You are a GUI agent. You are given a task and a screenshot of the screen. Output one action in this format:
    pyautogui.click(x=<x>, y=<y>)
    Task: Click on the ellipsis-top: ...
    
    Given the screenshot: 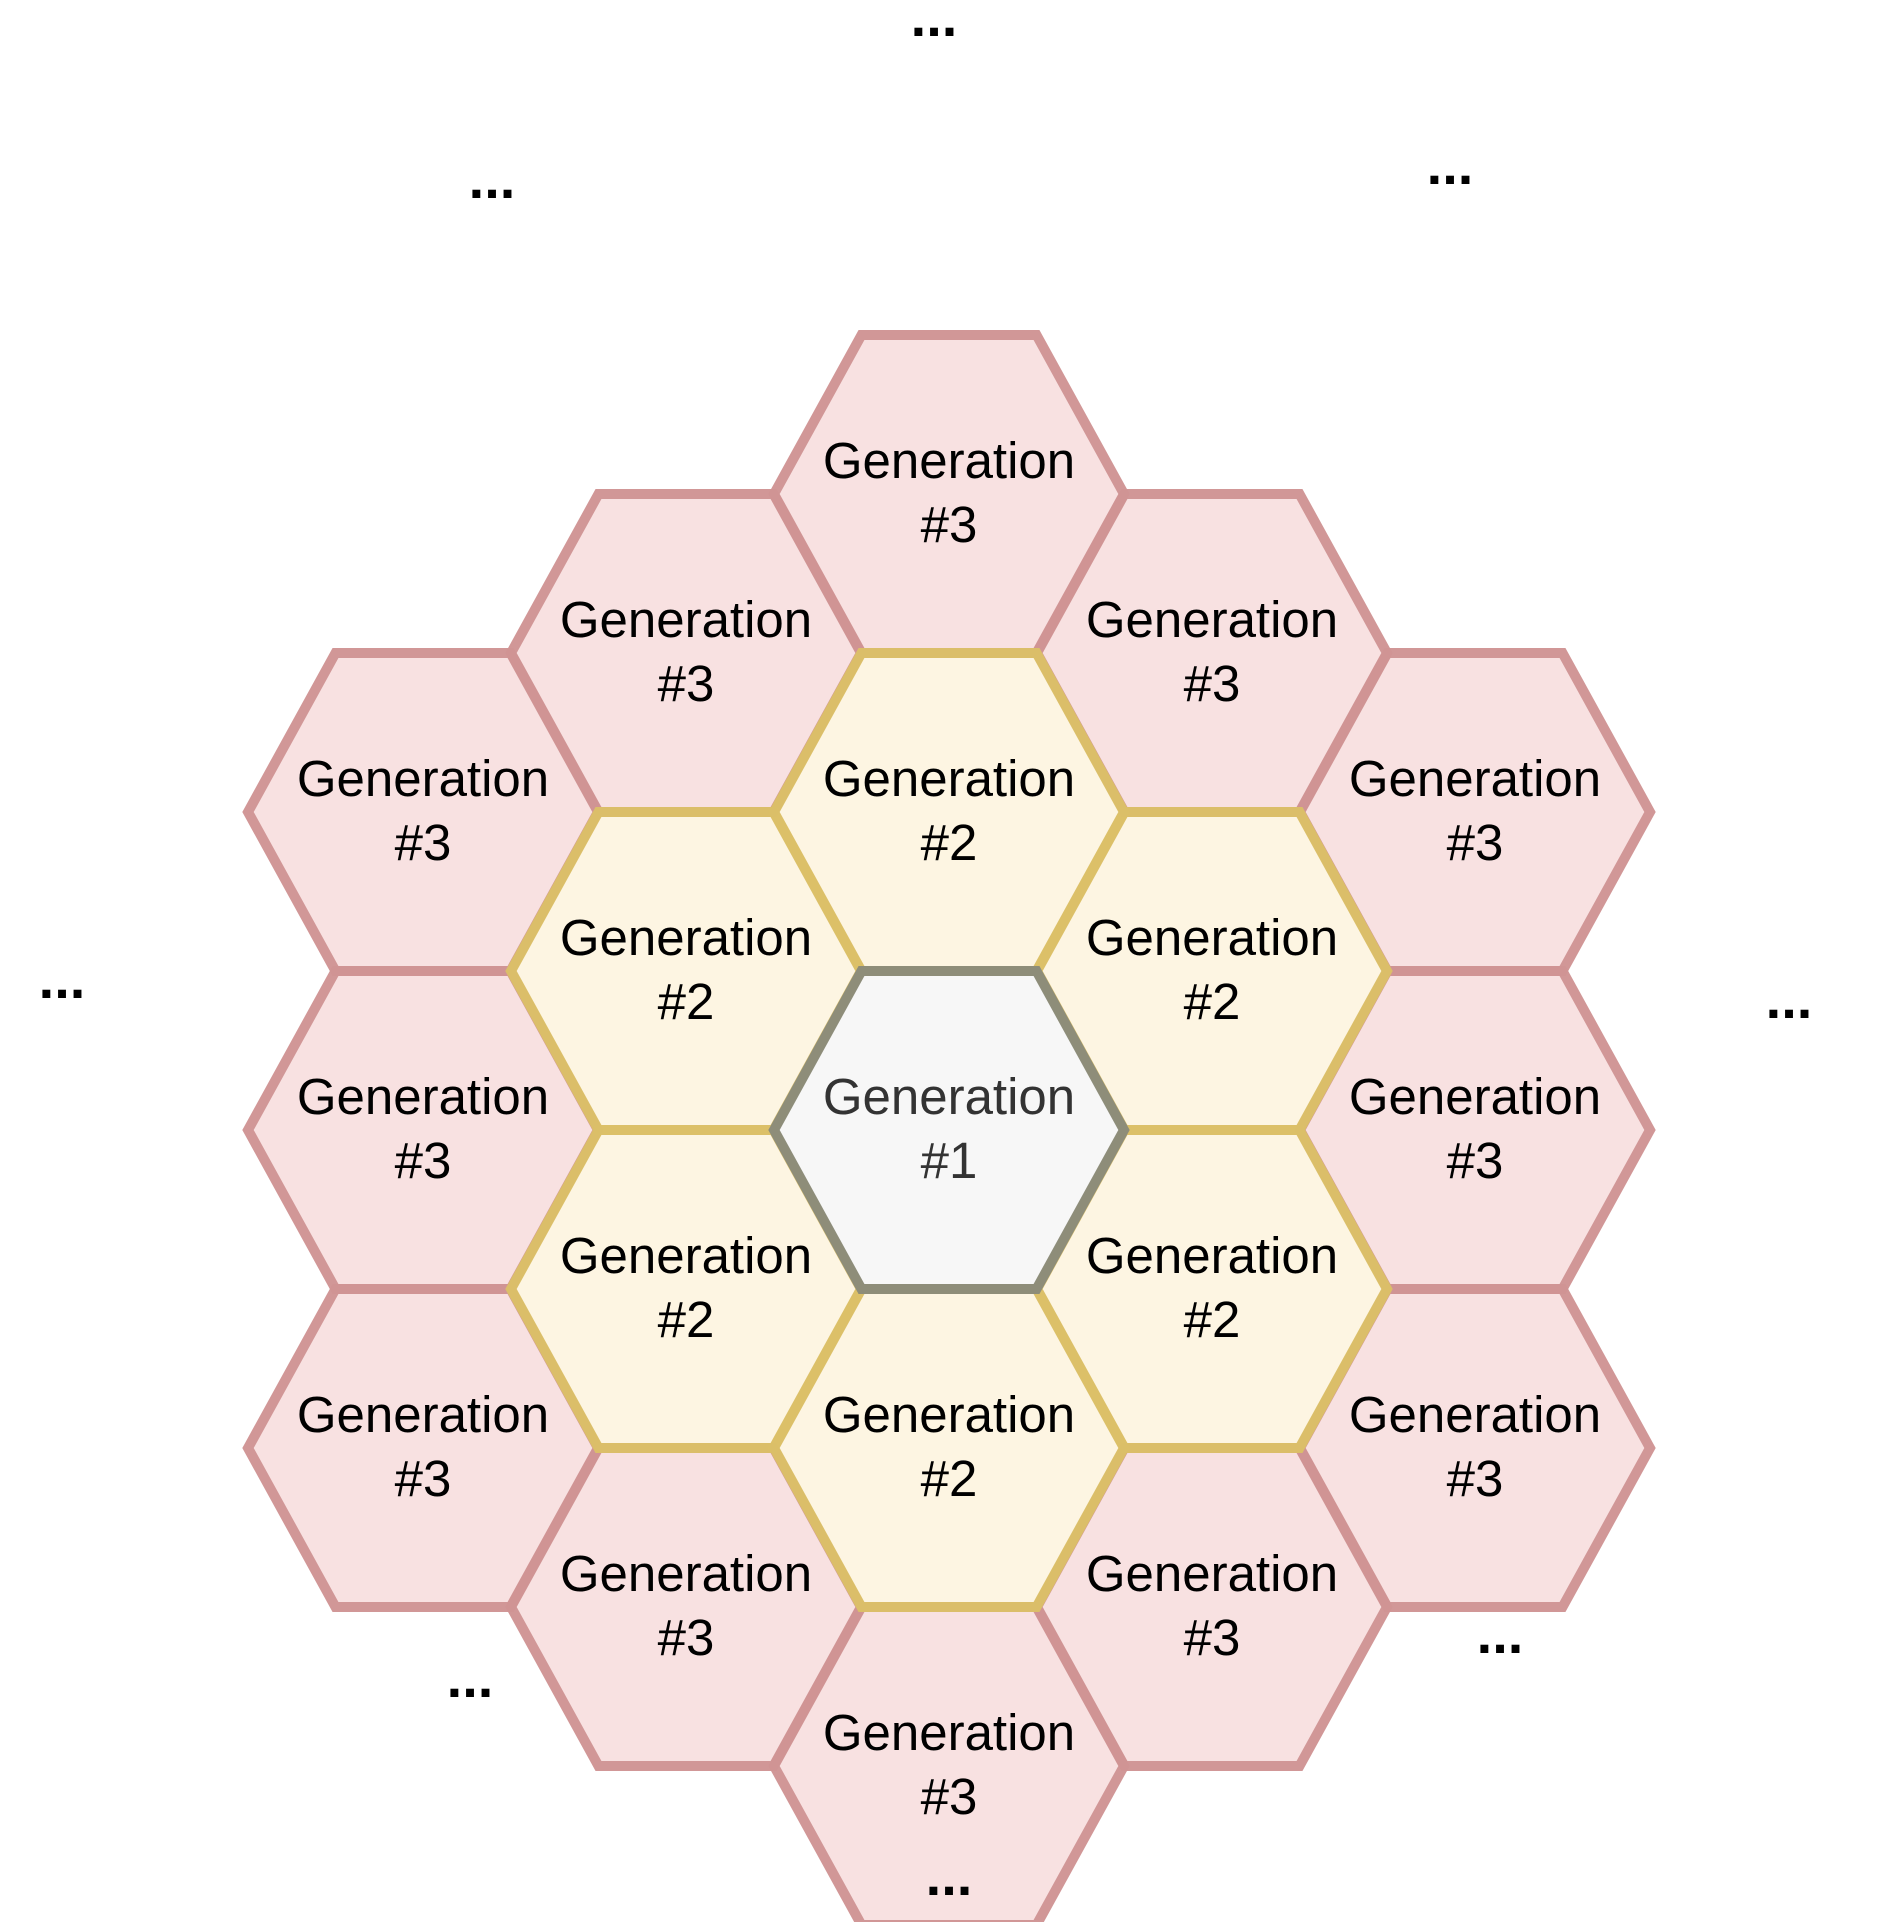 What is the action you would take?
    pyautogui.click(x=934, y=24)
    